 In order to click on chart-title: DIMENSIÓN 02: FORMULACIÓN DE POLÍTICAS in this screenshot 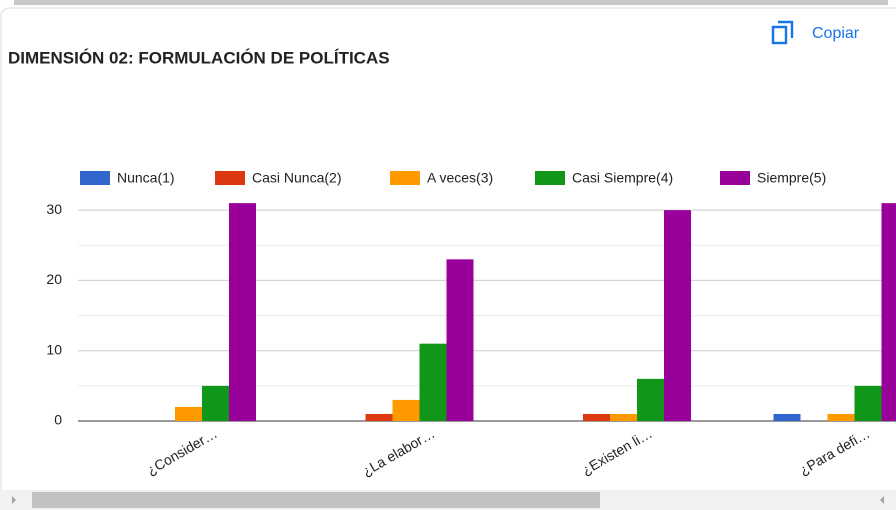, I will do `click(199, 57)`.